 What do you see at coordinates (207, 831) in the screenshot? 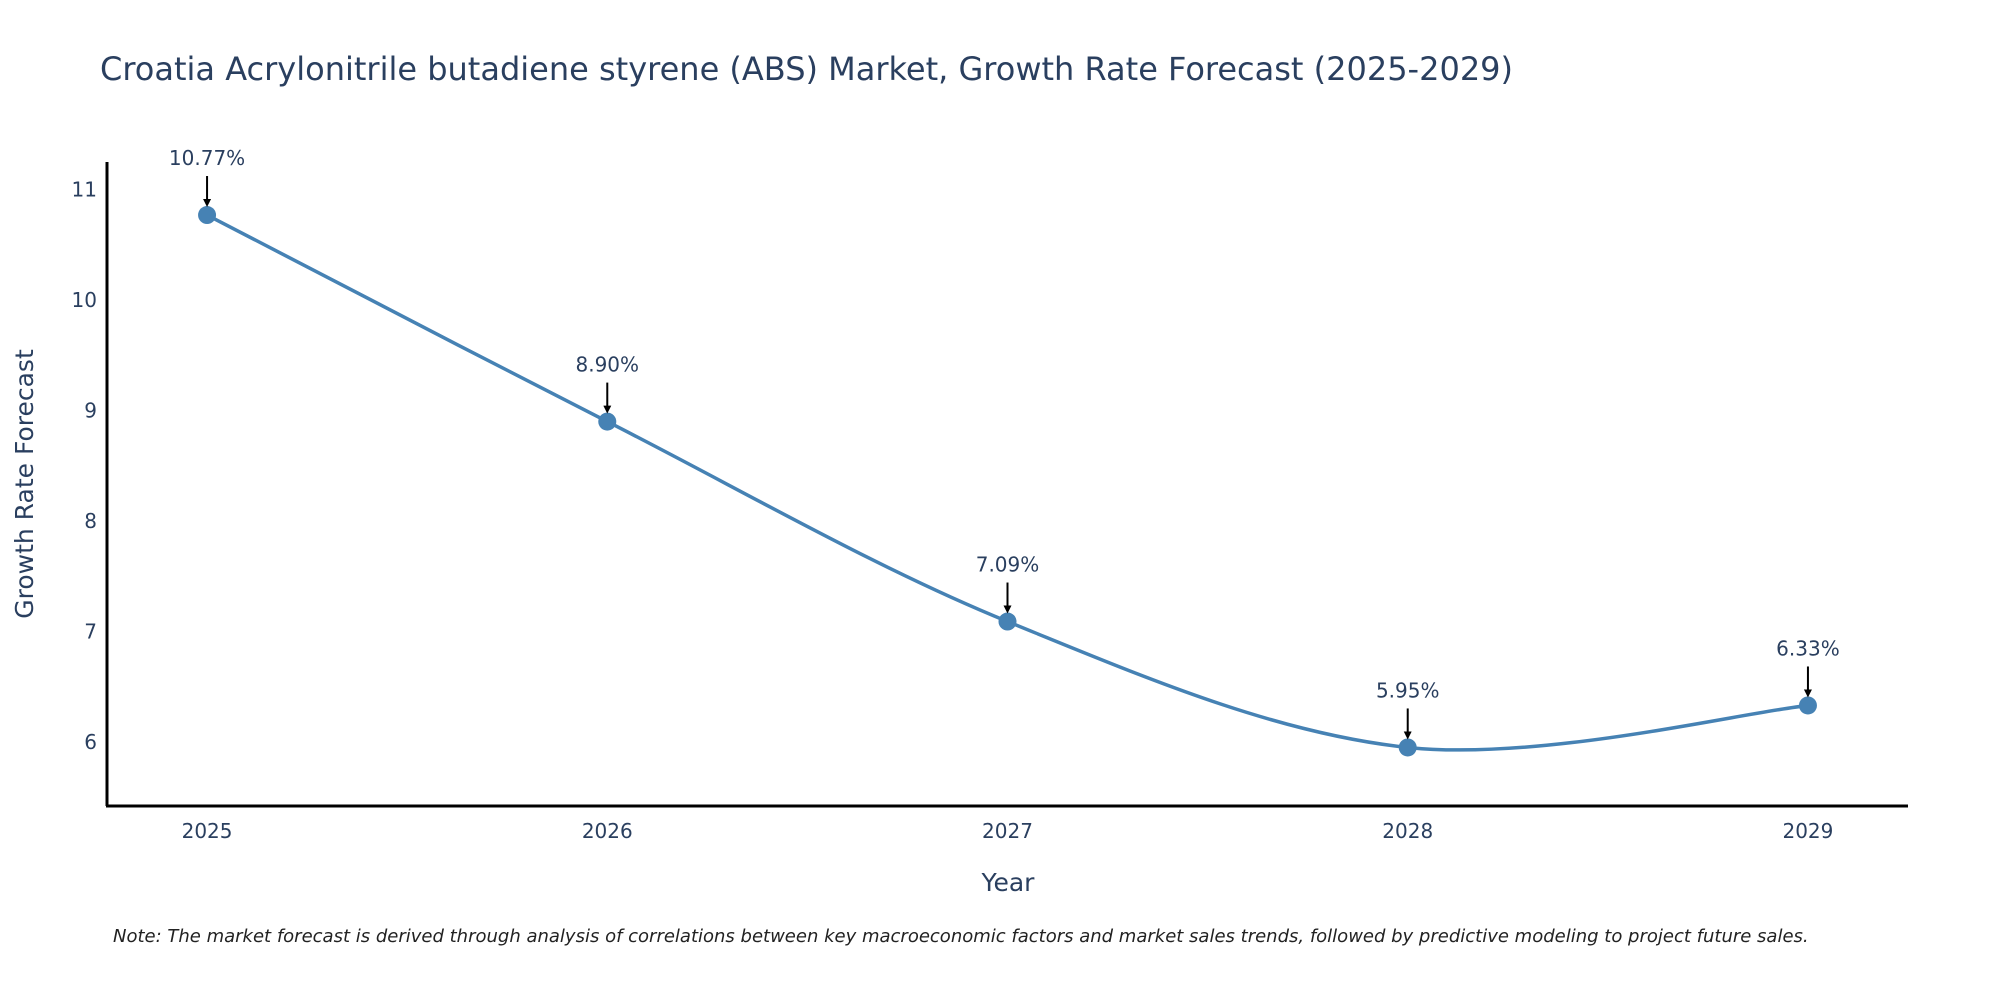
I see `x-tick-label: 2025` at bounding box center [207, 831].